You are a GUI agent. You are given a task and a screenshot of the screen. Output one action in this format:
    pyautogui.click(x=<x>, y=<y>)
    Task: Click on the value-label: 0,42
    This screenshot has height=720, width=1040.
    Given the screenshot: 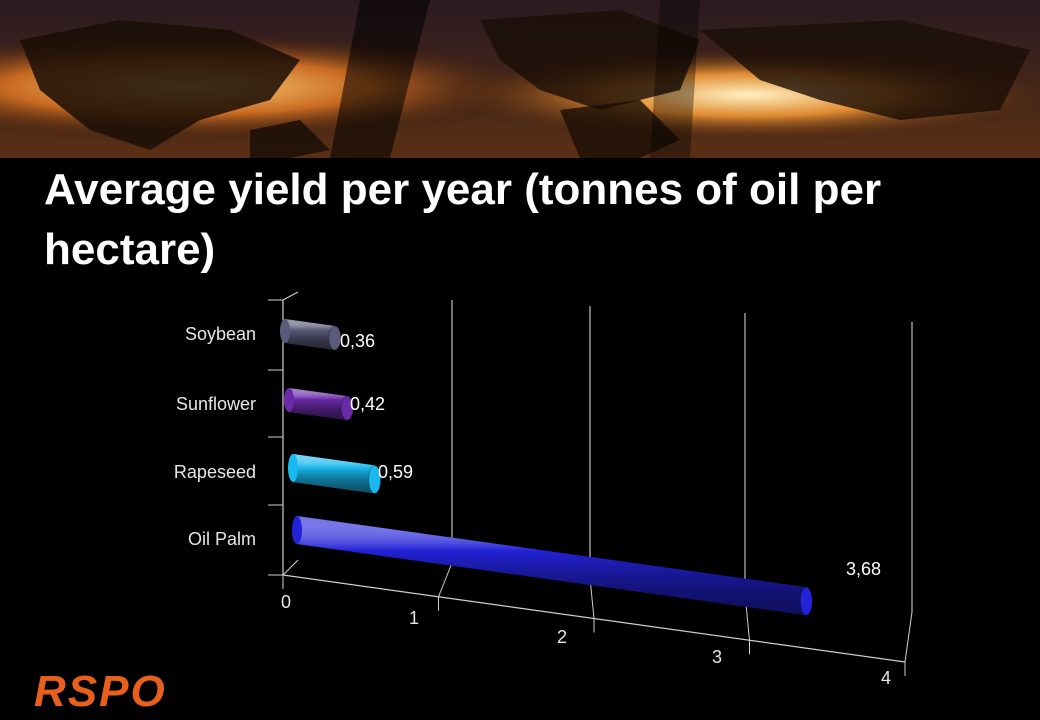 What is the action you would take?
    pyautogui.click(x=367, y=404)
    